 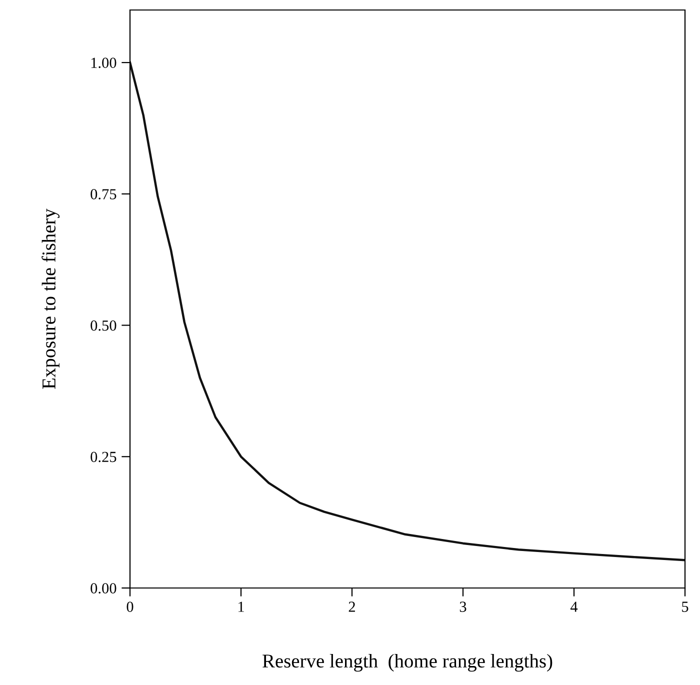 What do you see at coordinates (574, 607) in the screenshot?
I see `x-tick-label: 4` at bounding box center [574, 607].